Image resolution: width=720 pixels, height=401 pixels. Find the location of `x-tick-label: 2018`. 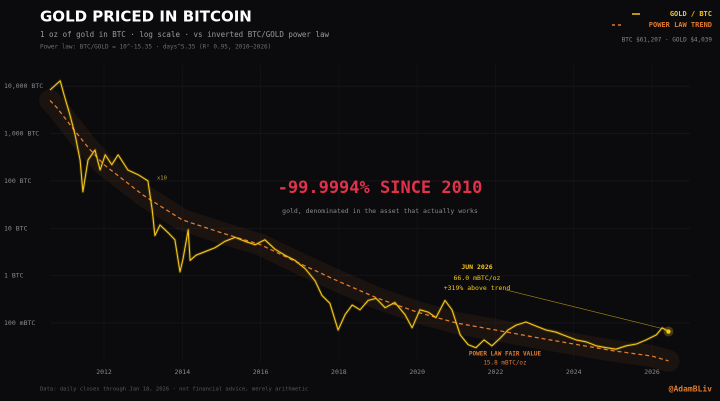

x-tick-label: 2018 is located at coordinates (339, 372).